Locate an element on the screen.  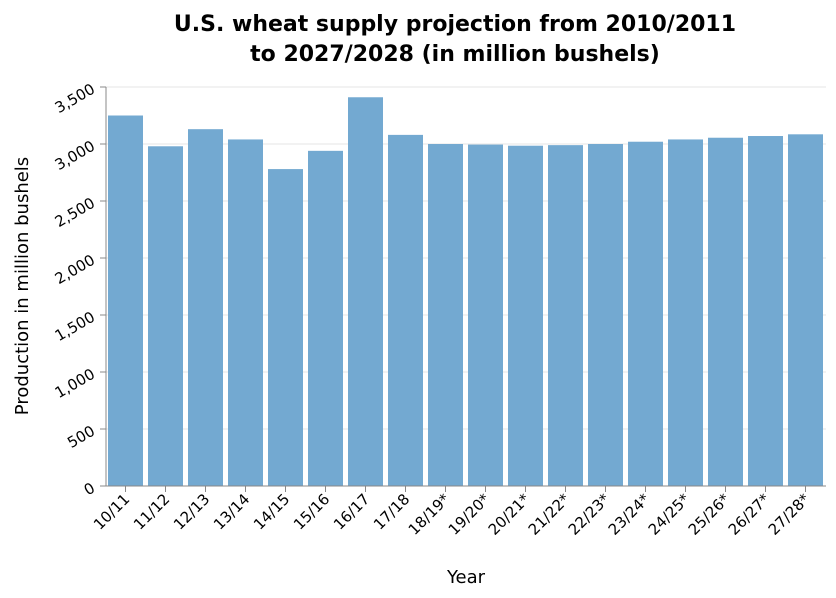
y-axis-title: Production in million bushels is located at coordinates (22, 286).